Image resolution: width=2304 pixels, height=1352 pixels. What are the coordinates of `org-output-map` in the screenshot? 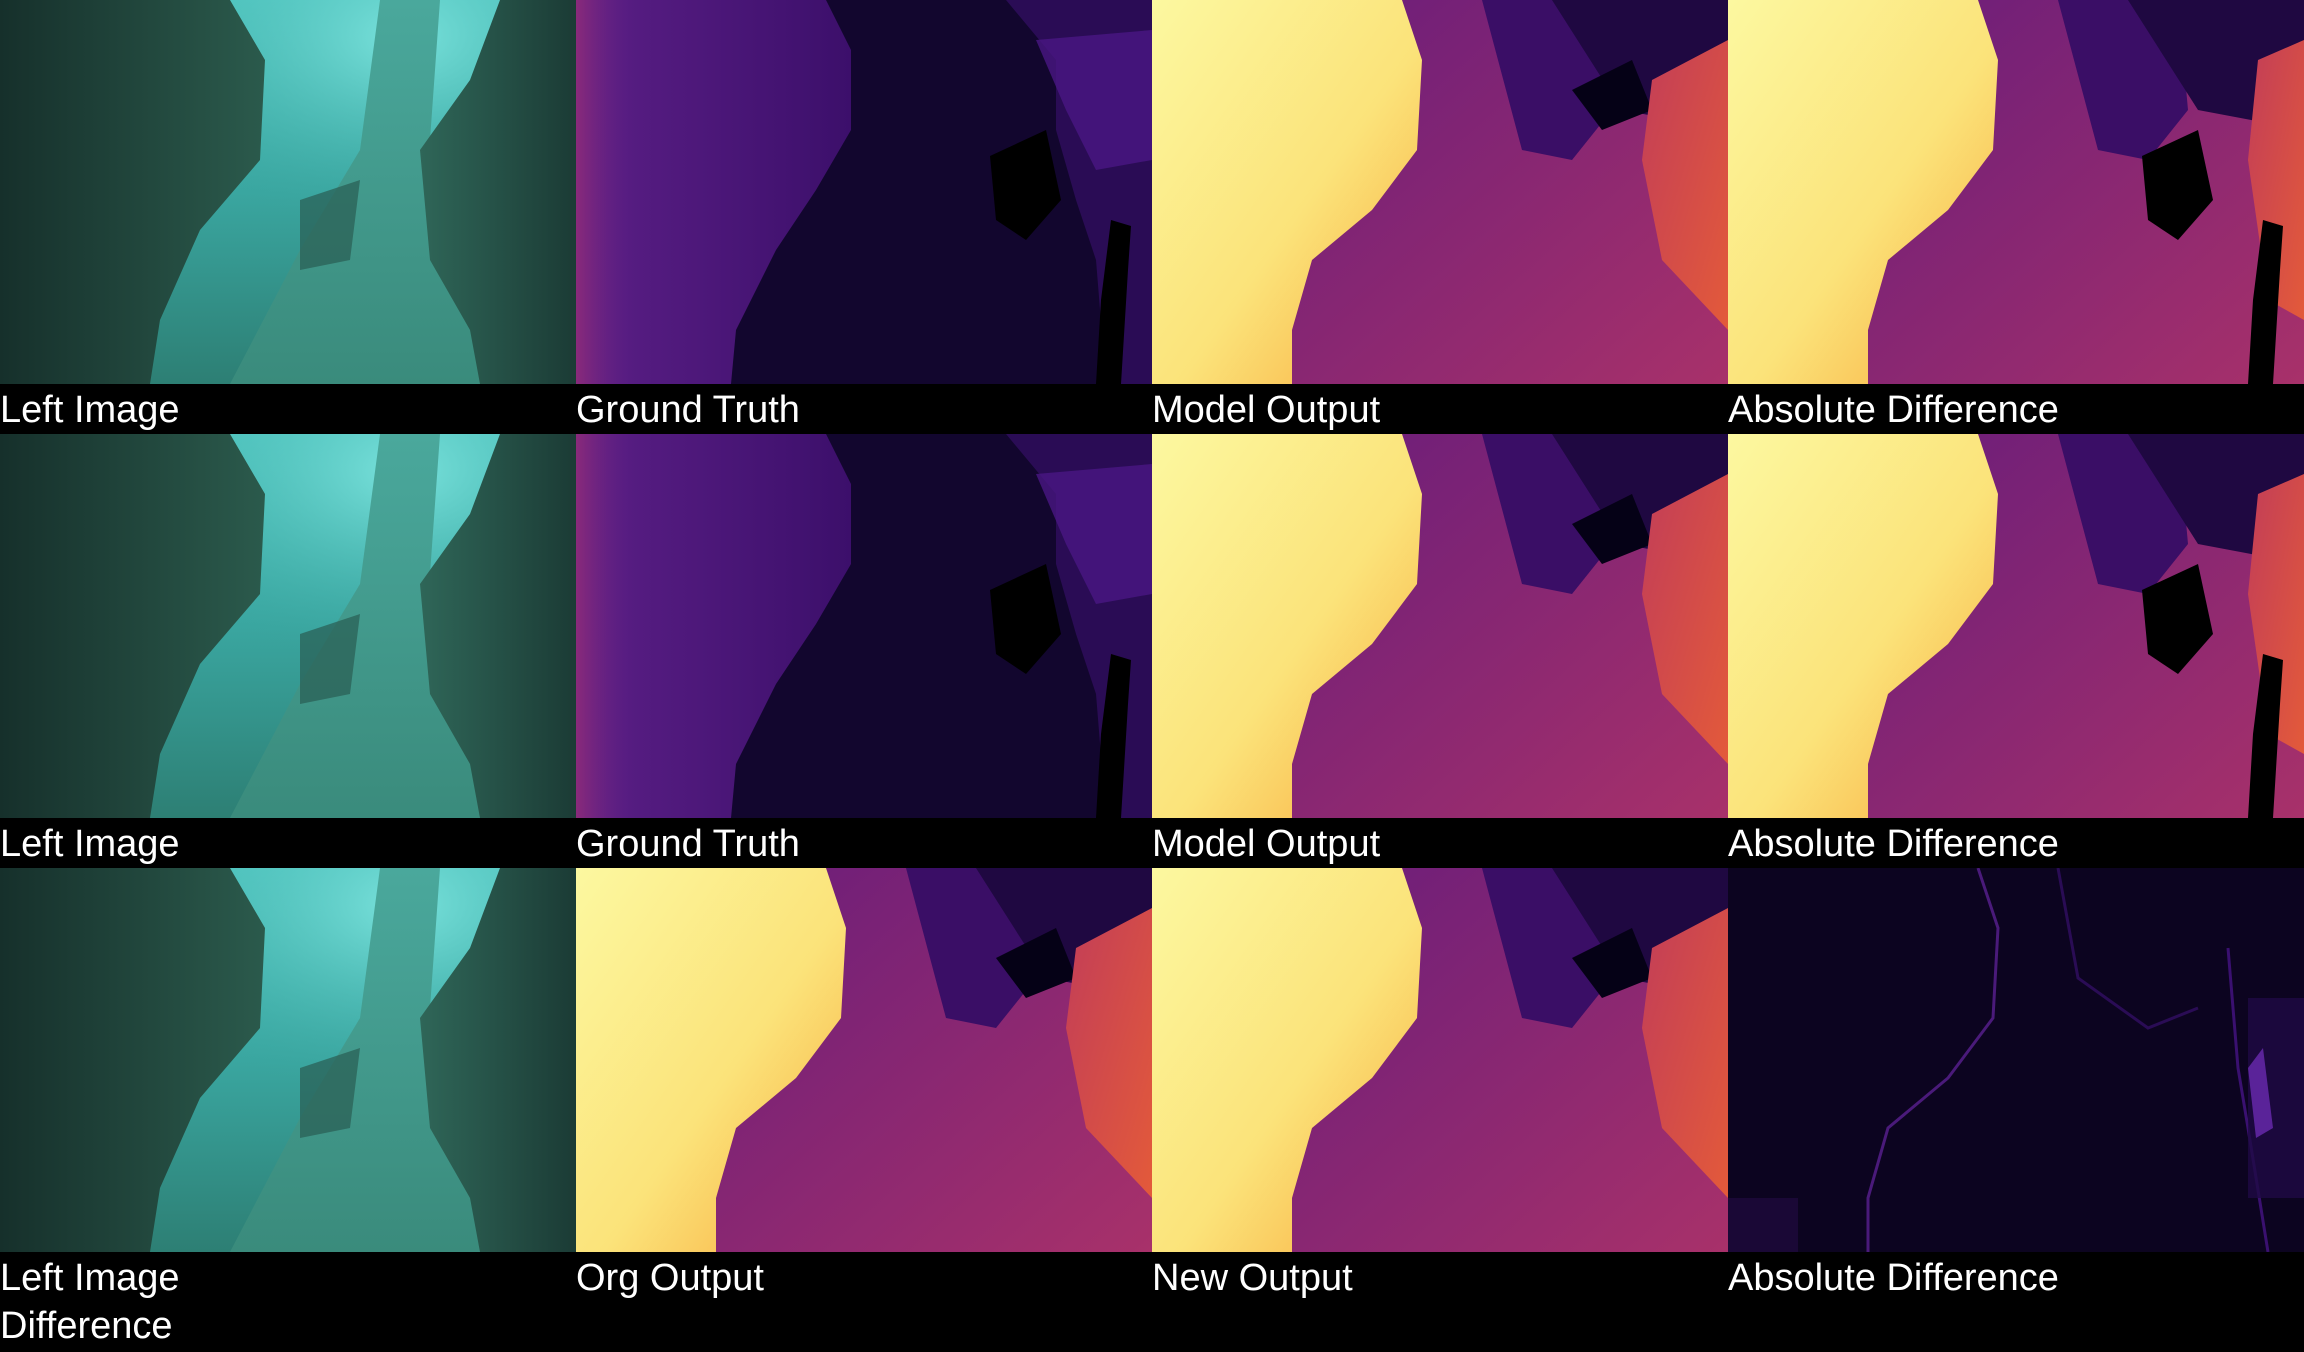 It's located at (864, 1060).